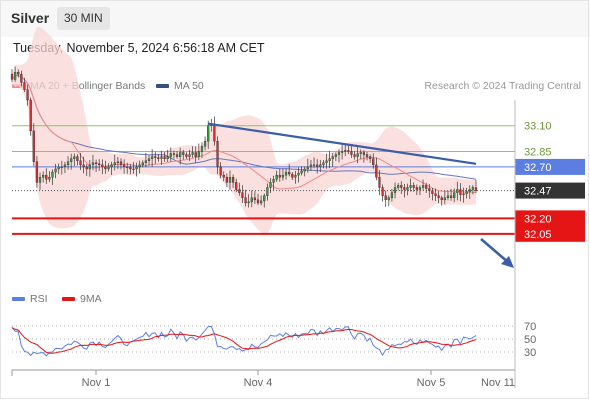  Describe the element at coordinates (530, 340) in the screenshot. I see `rsi-tick-50: 50` at that location.